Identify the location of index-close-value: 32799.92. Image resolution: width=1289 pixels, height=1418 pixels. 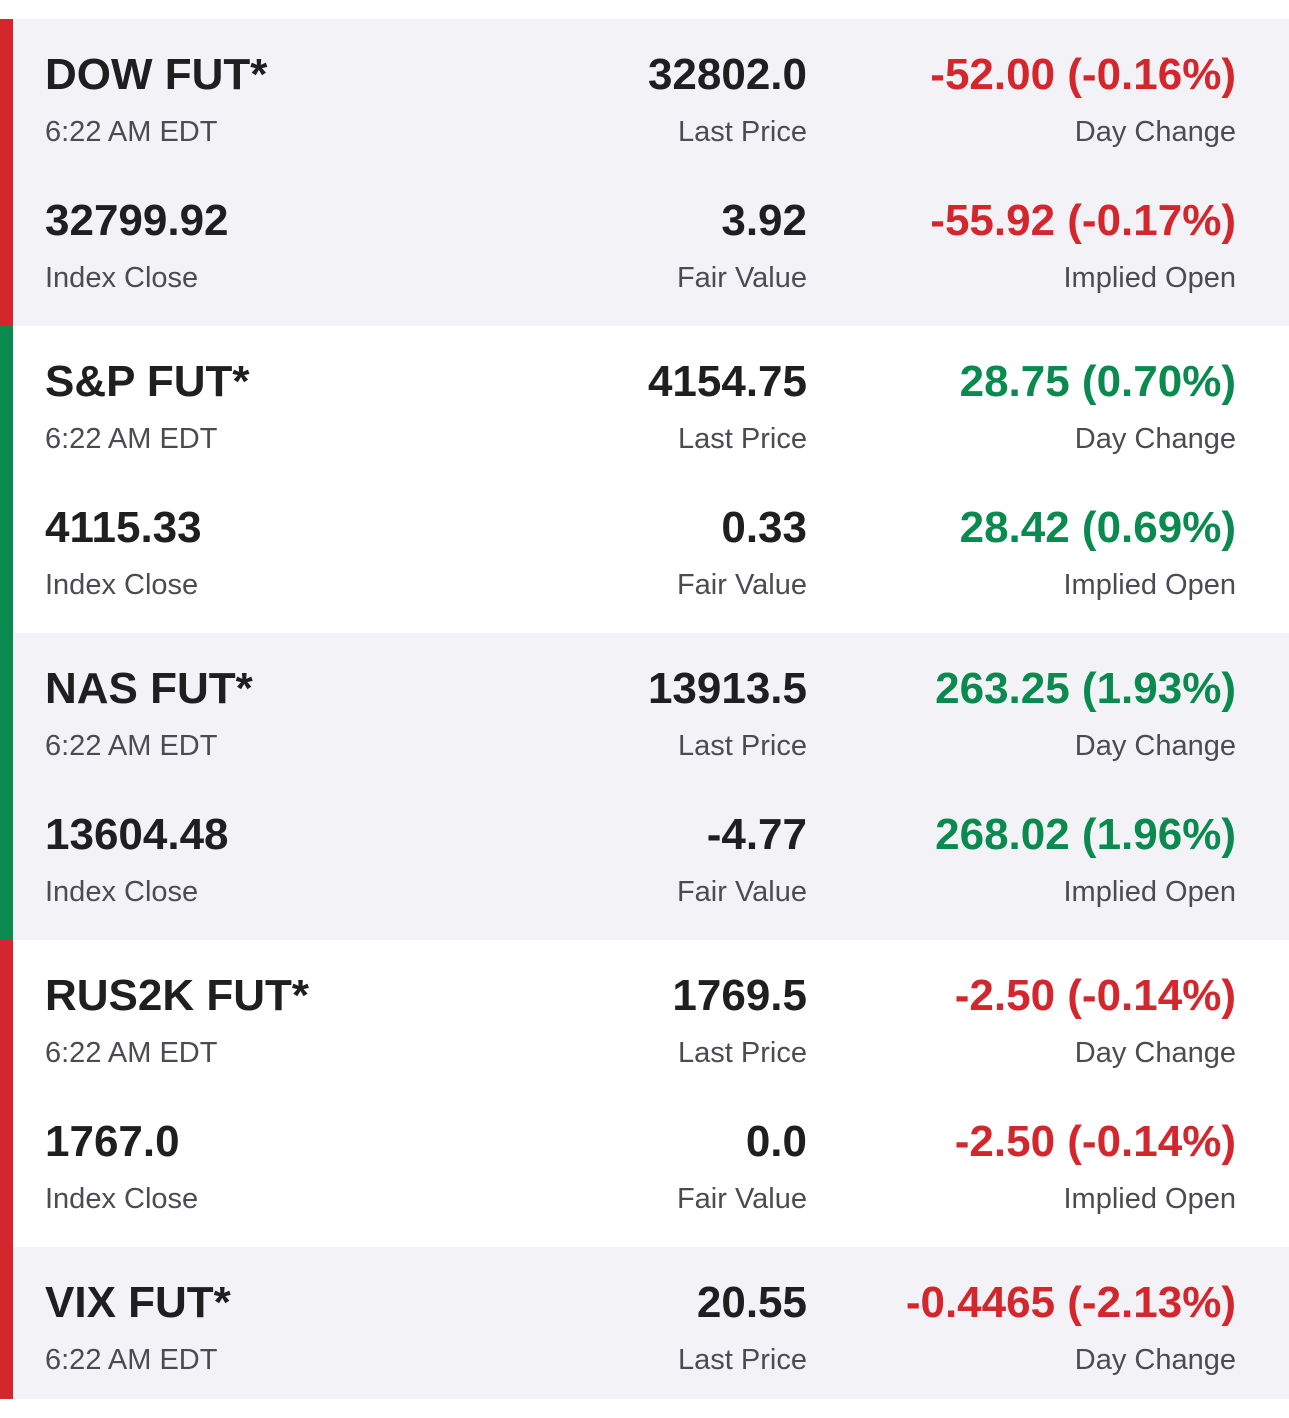
(137, 220).